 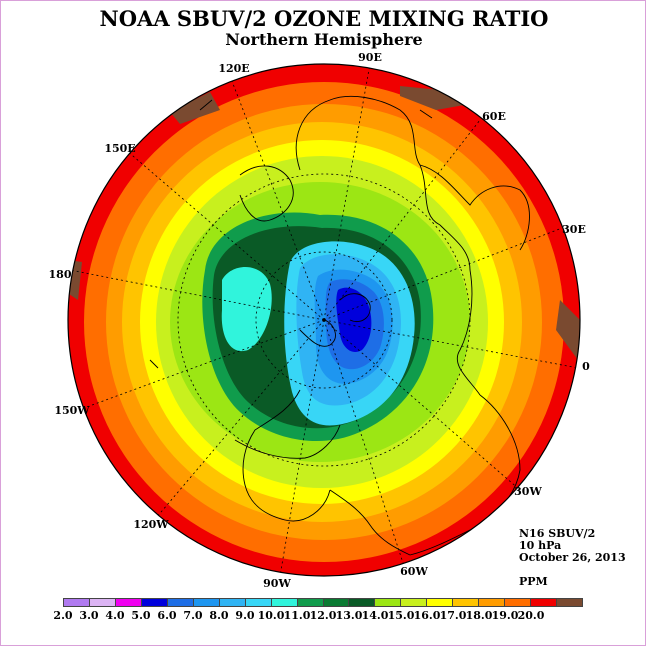 What do you see at coordinates (574, 229) in the screenshot?
I see `lon-label-30e: 30E` at bounding box center [574, 229].